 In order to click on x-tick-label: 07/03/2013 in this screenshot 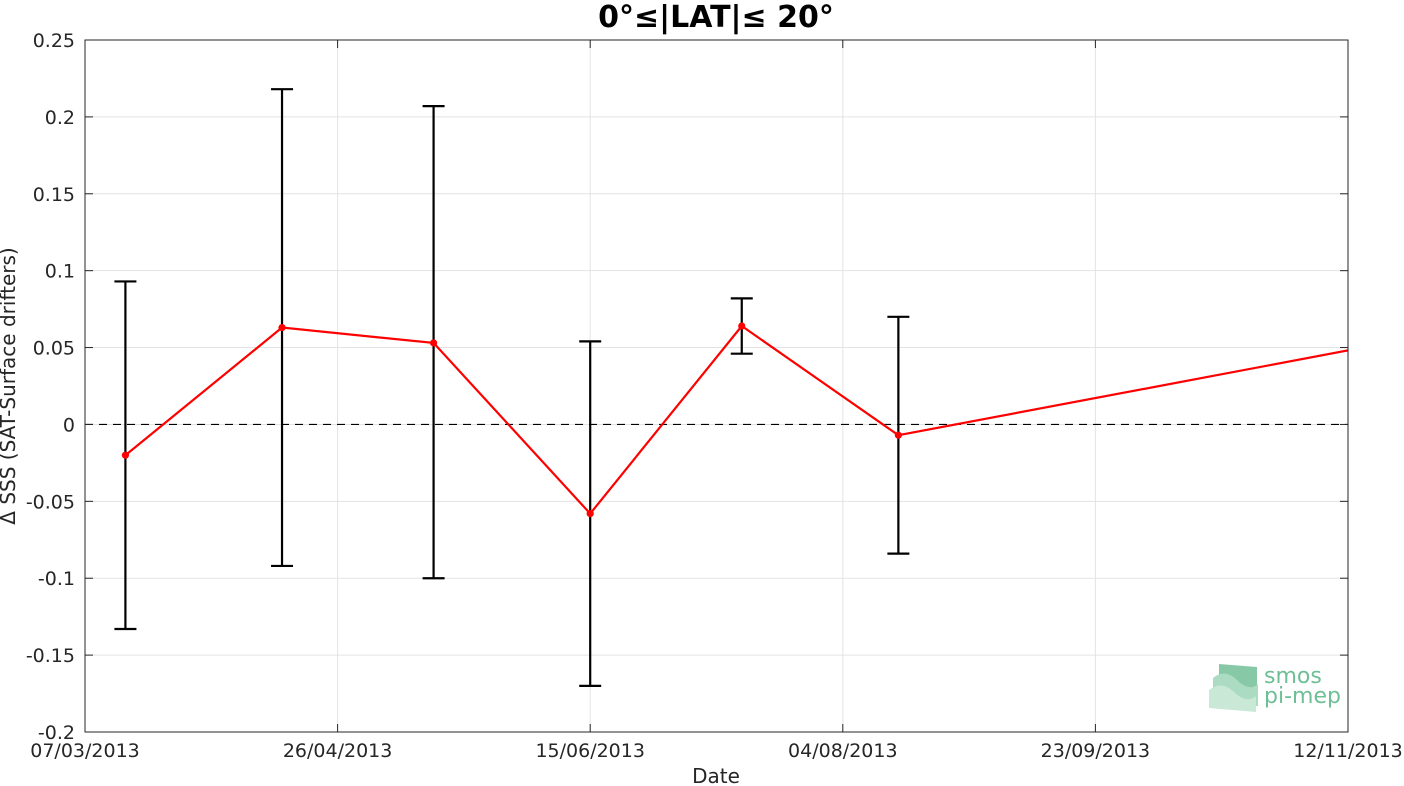, I will do `click(85, 751)`.